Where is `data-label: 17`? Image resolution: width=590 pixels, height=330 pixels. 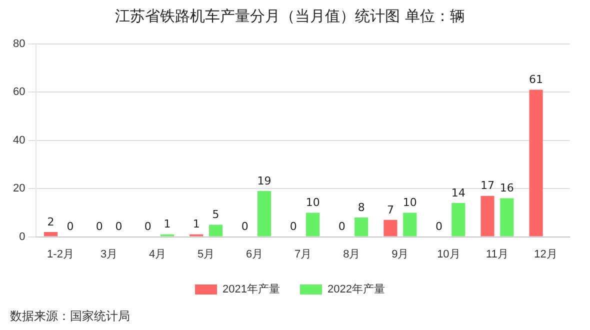 data-label: 17 is located at coordinates (487, 185).